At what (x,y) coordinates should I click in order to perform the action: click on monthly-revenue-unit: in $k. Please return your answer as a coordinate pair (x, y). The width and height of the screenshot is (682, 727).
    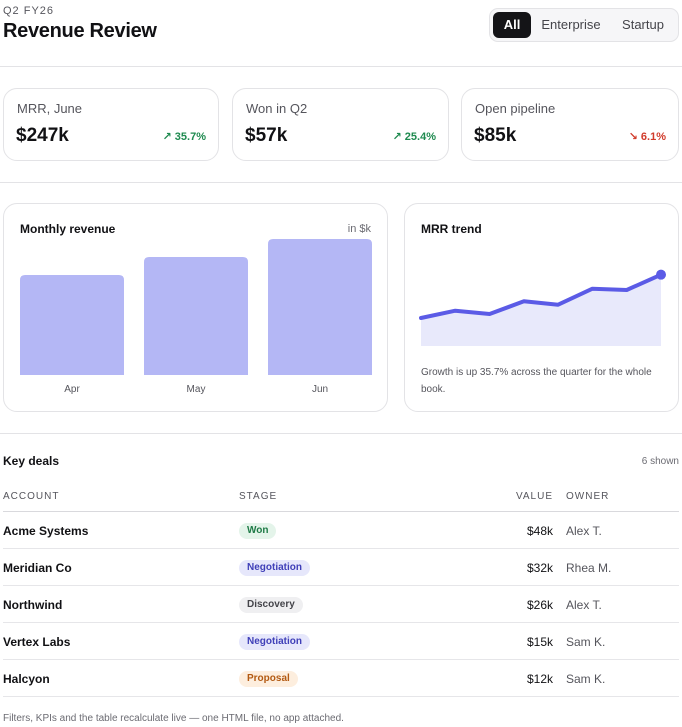
    Looking at the image, I should click on (359, 229).